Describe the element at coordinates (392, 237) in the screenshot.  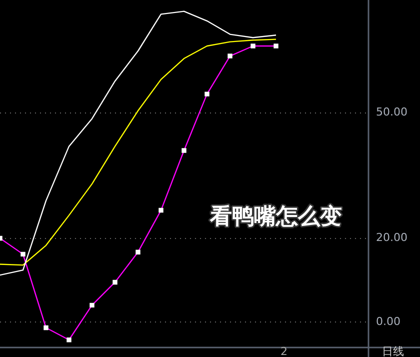
I see `y-tick-label: 20.00` at that location.